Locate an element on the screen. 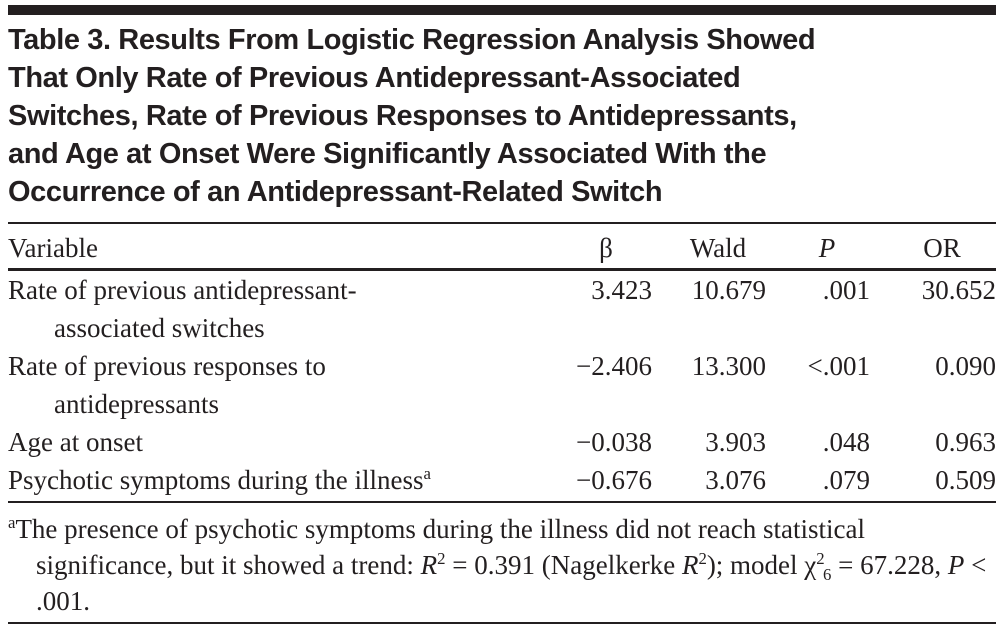  table-row: Age at onset −0.038 3.903 .048 0.963 is located at coordinates (502, 442).